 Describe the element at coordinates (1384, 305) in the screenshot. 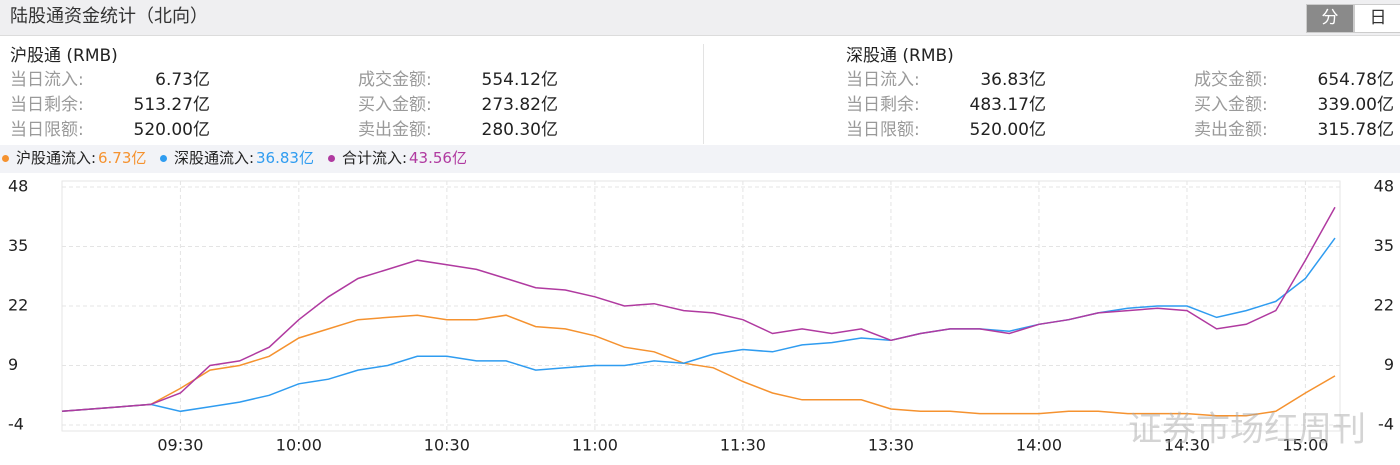

I see `y2-tick-label: 22` at that location.